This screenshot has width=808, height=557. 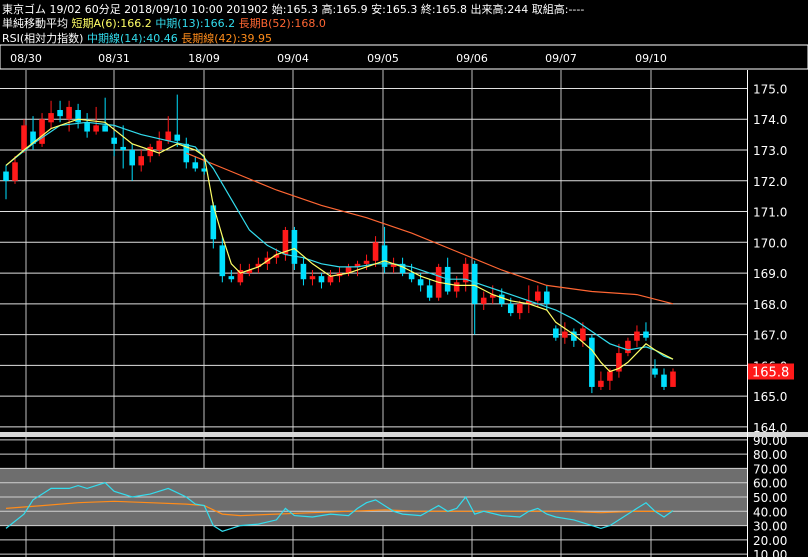 I want to click on rsi-tick-label: 10.00, so click(x=770, y=552).